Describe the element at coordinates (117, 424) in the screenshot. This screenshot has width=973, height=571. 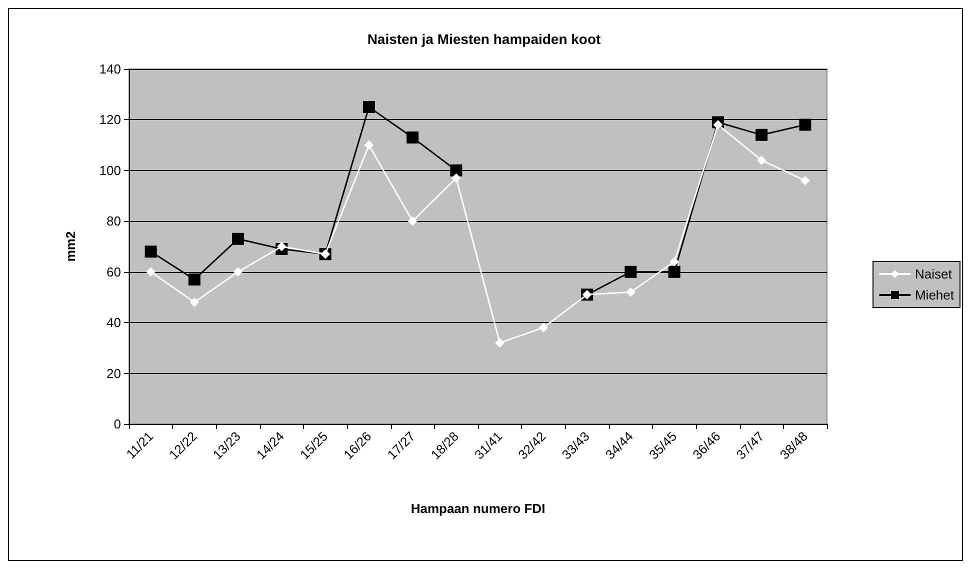
I see `y-tick-label: 0` at that location.